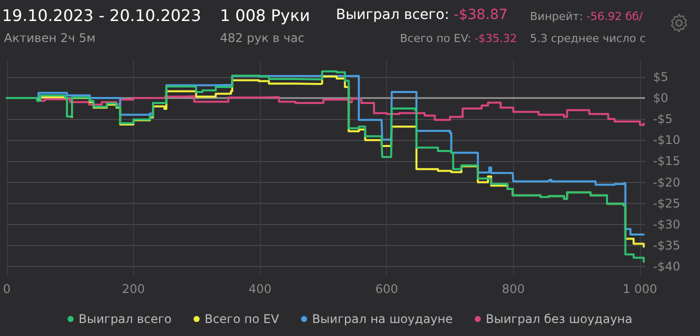  I want to click on x-tick-label: 400, so click(260, 289).